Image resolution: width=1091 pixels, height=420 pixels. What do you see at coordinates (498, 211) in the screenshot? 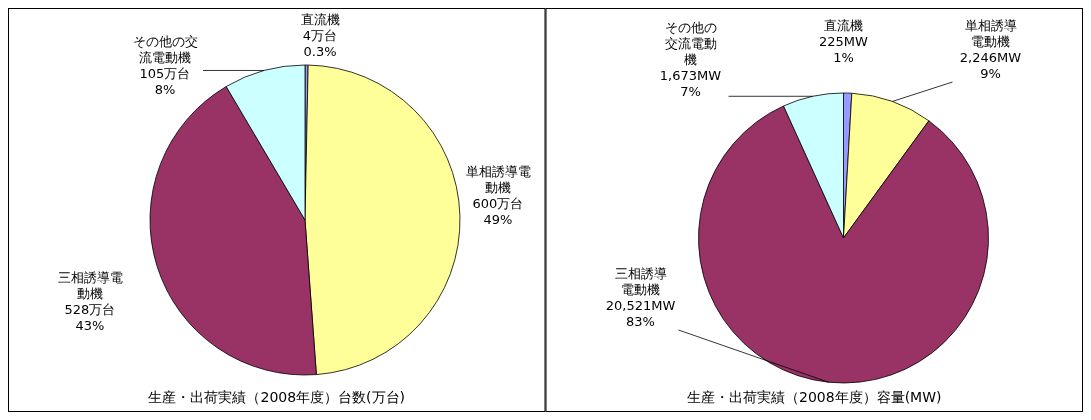
I see `data-label: 600万台 49%` at bounding box center [498, 211].